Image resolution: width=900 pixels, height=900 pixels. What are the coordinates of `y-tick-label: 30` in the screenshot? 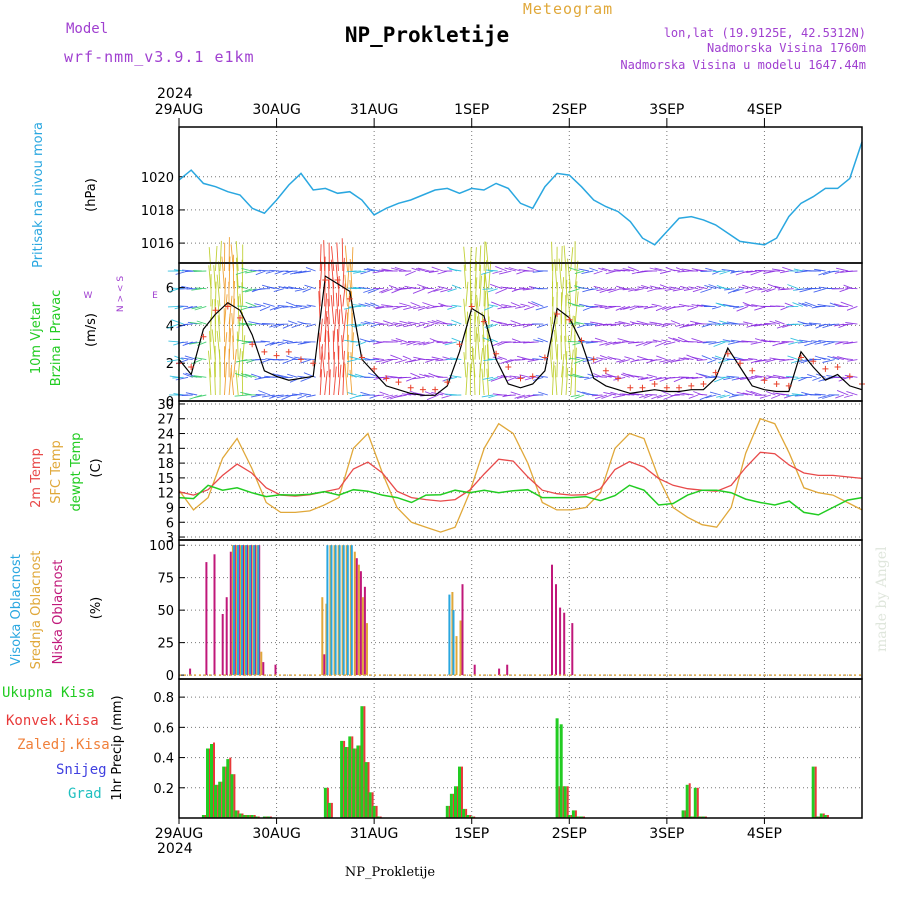 It's located at (165, 405).